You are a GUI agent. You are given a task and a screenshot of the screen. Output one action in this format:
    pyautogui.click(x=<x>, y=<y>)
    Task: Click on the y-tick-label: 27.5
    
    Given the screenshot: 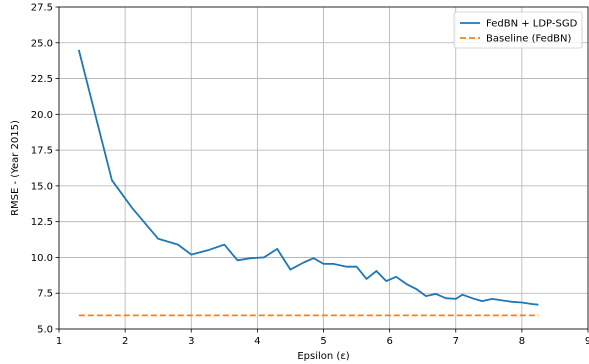 What is the action you would take?
    pyautogui.click(x=42, y=8)
    